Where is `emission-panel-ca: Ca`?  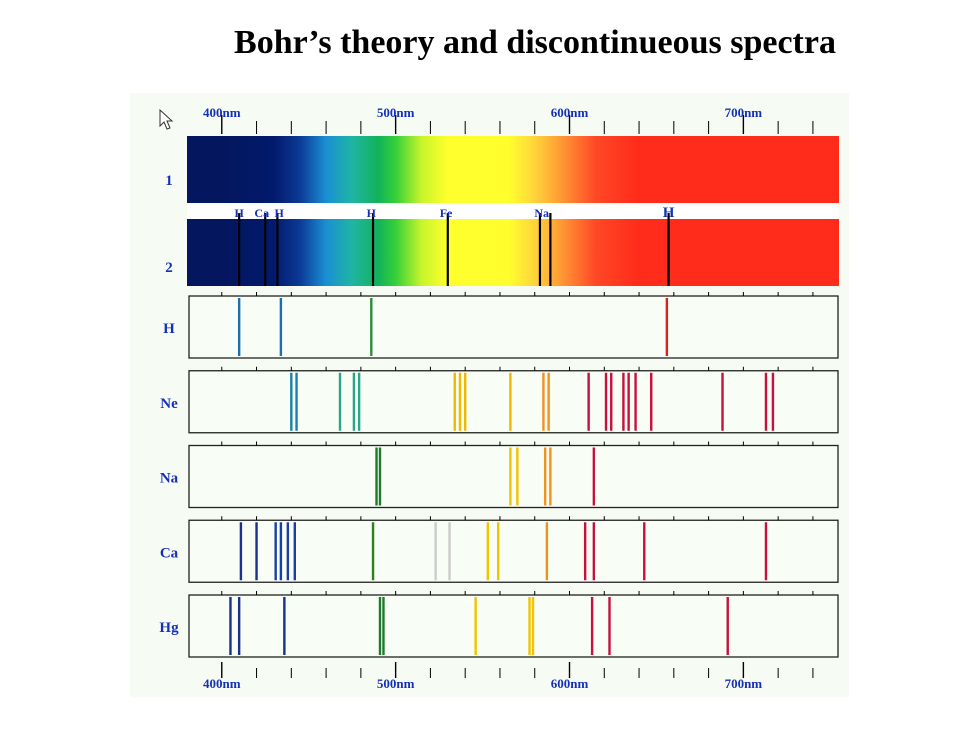
emission-panel-ca: Ca is located at coordinates (499, 549).